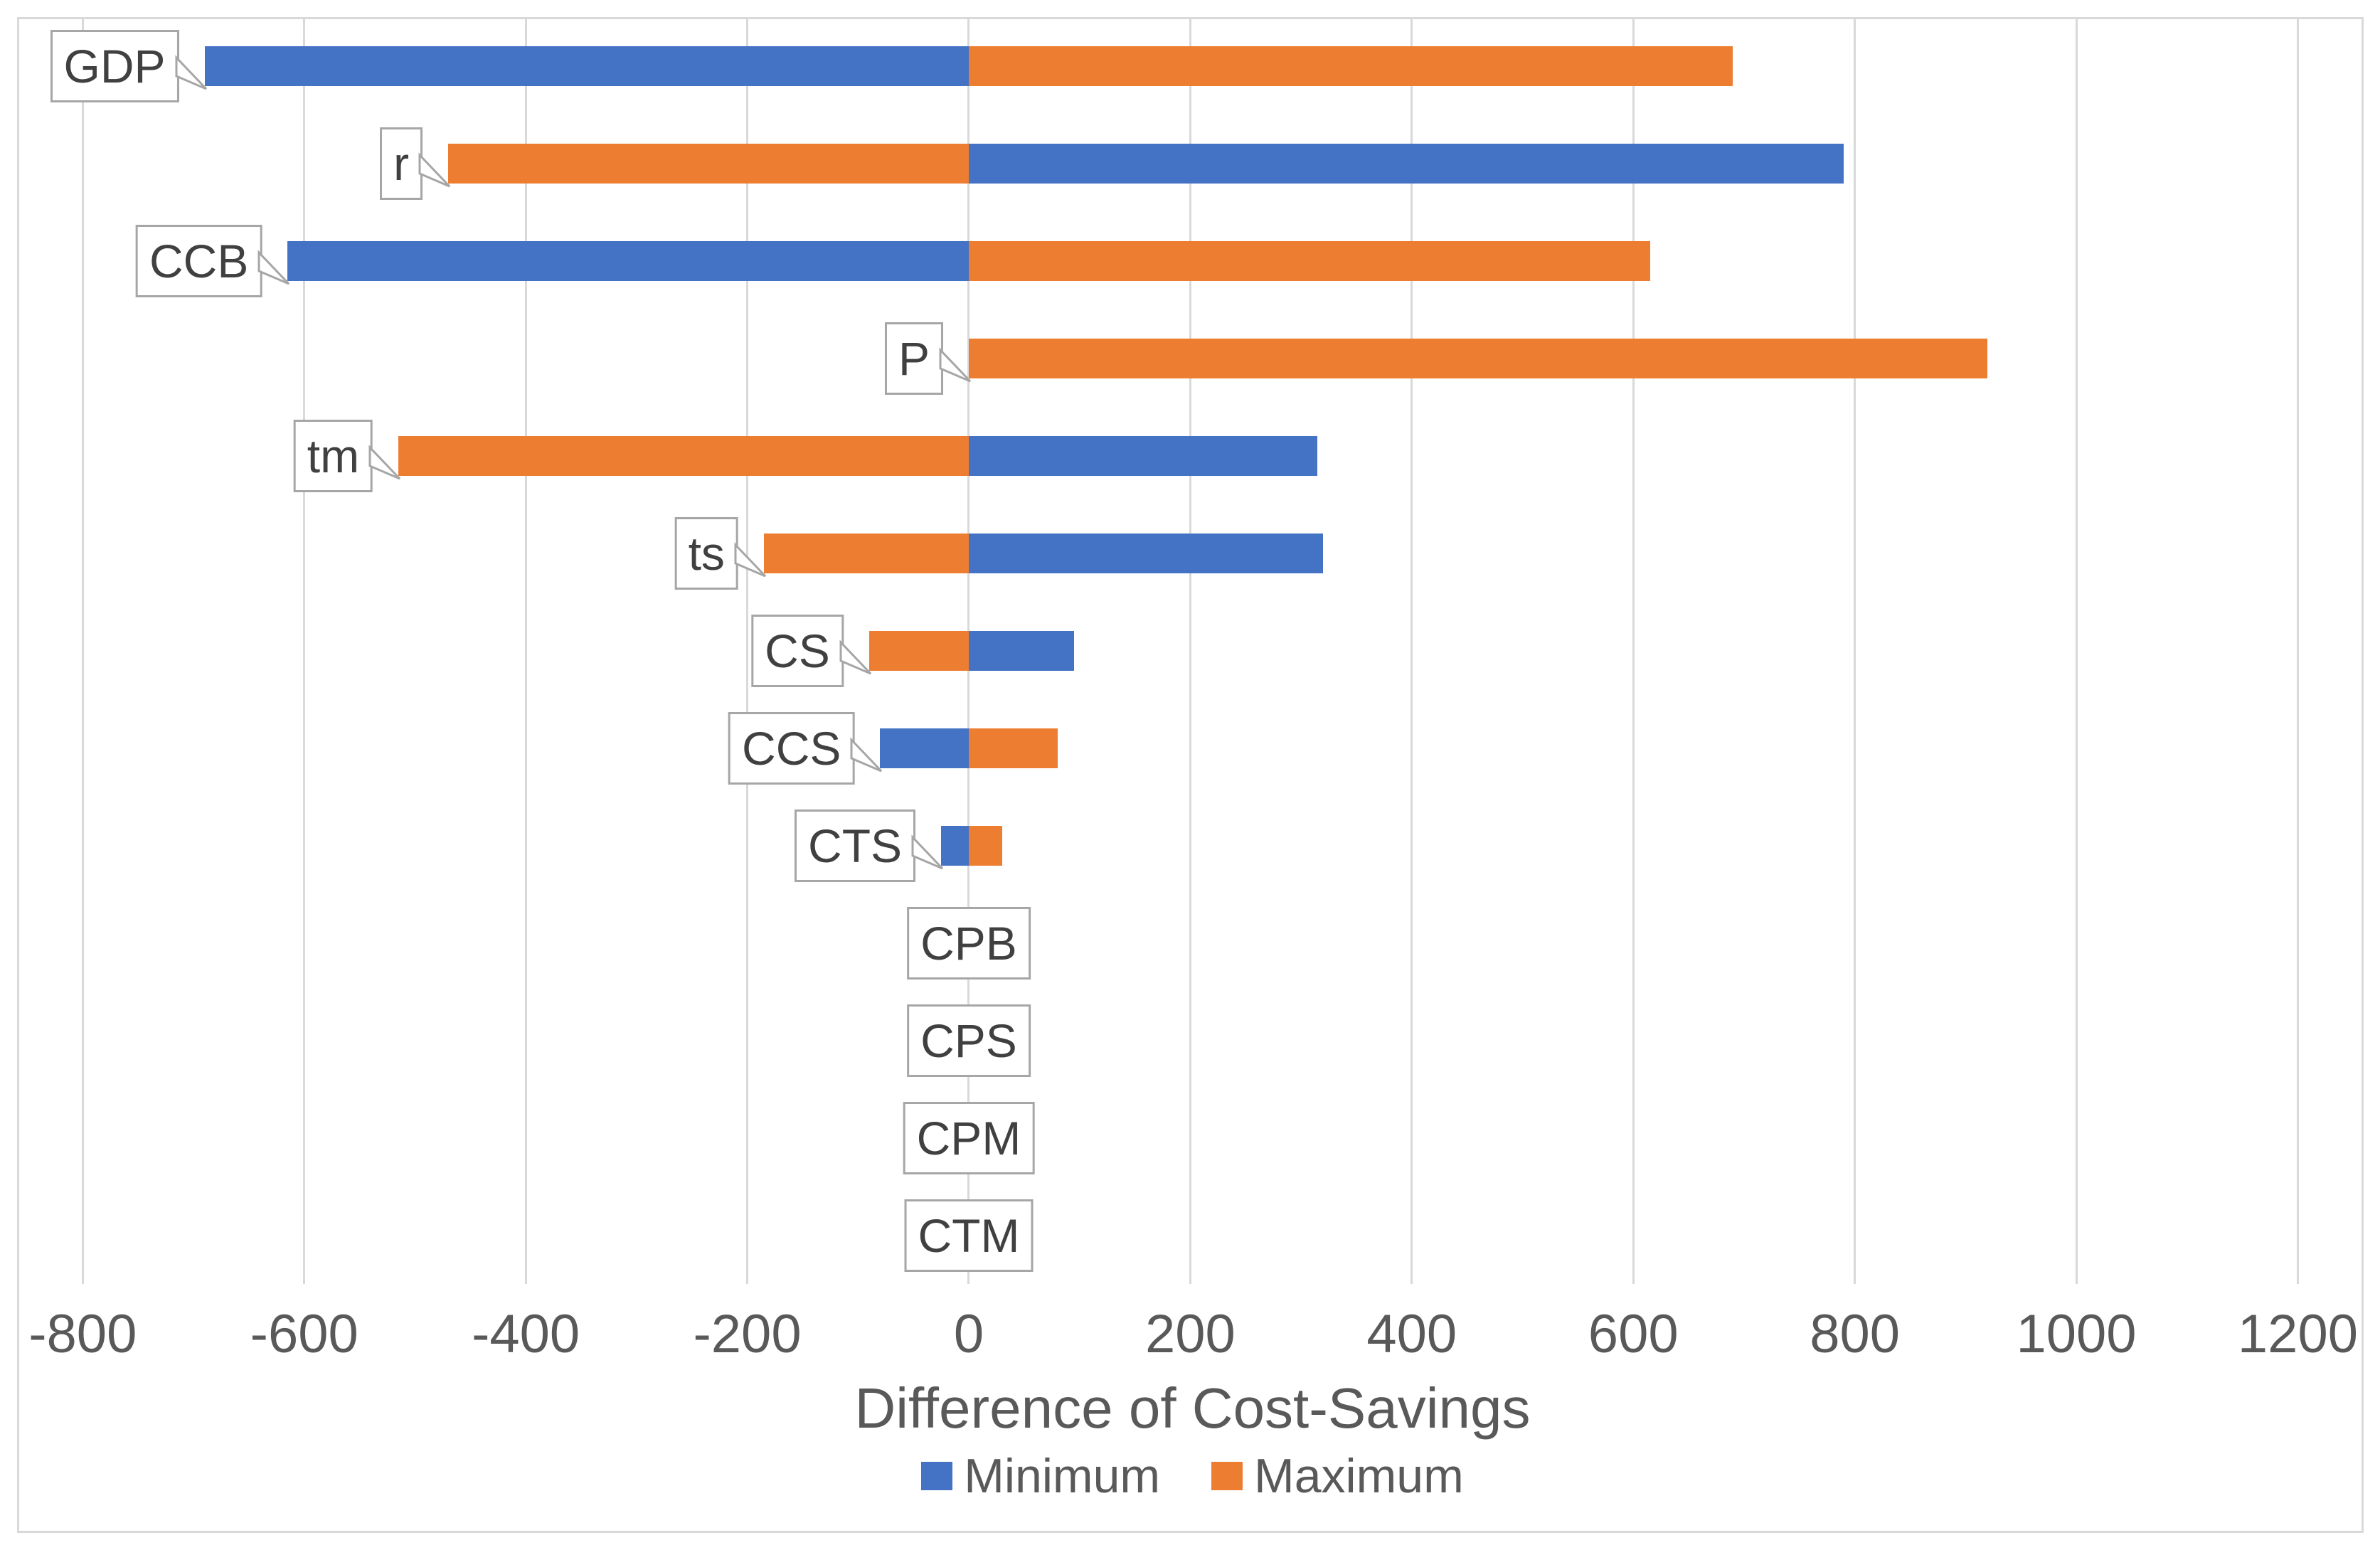 This screenshot has height=1550, width=2380. What do you see at coordinates (628, 260) in the screenshot?
I see `bar-minimum-ccb` at bounding box center [628, 260].